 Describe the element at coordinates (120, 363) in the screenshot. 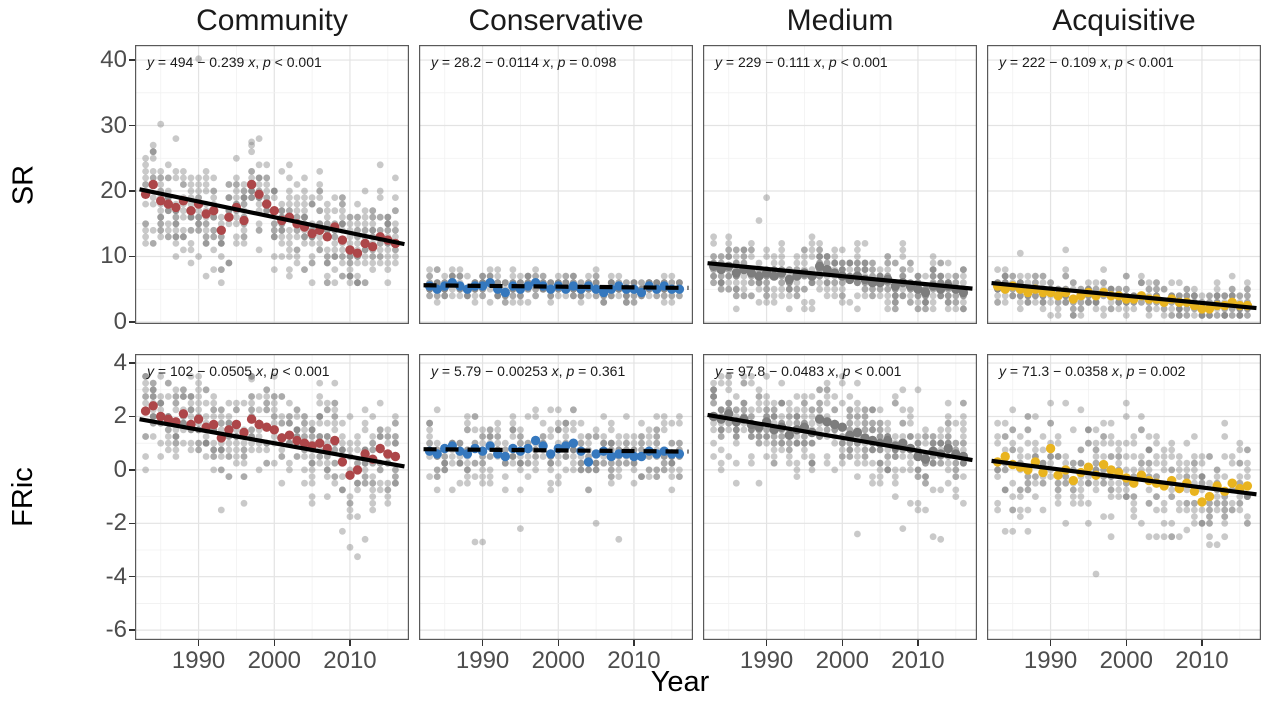

I see `y-tick-label: 4` at that location.